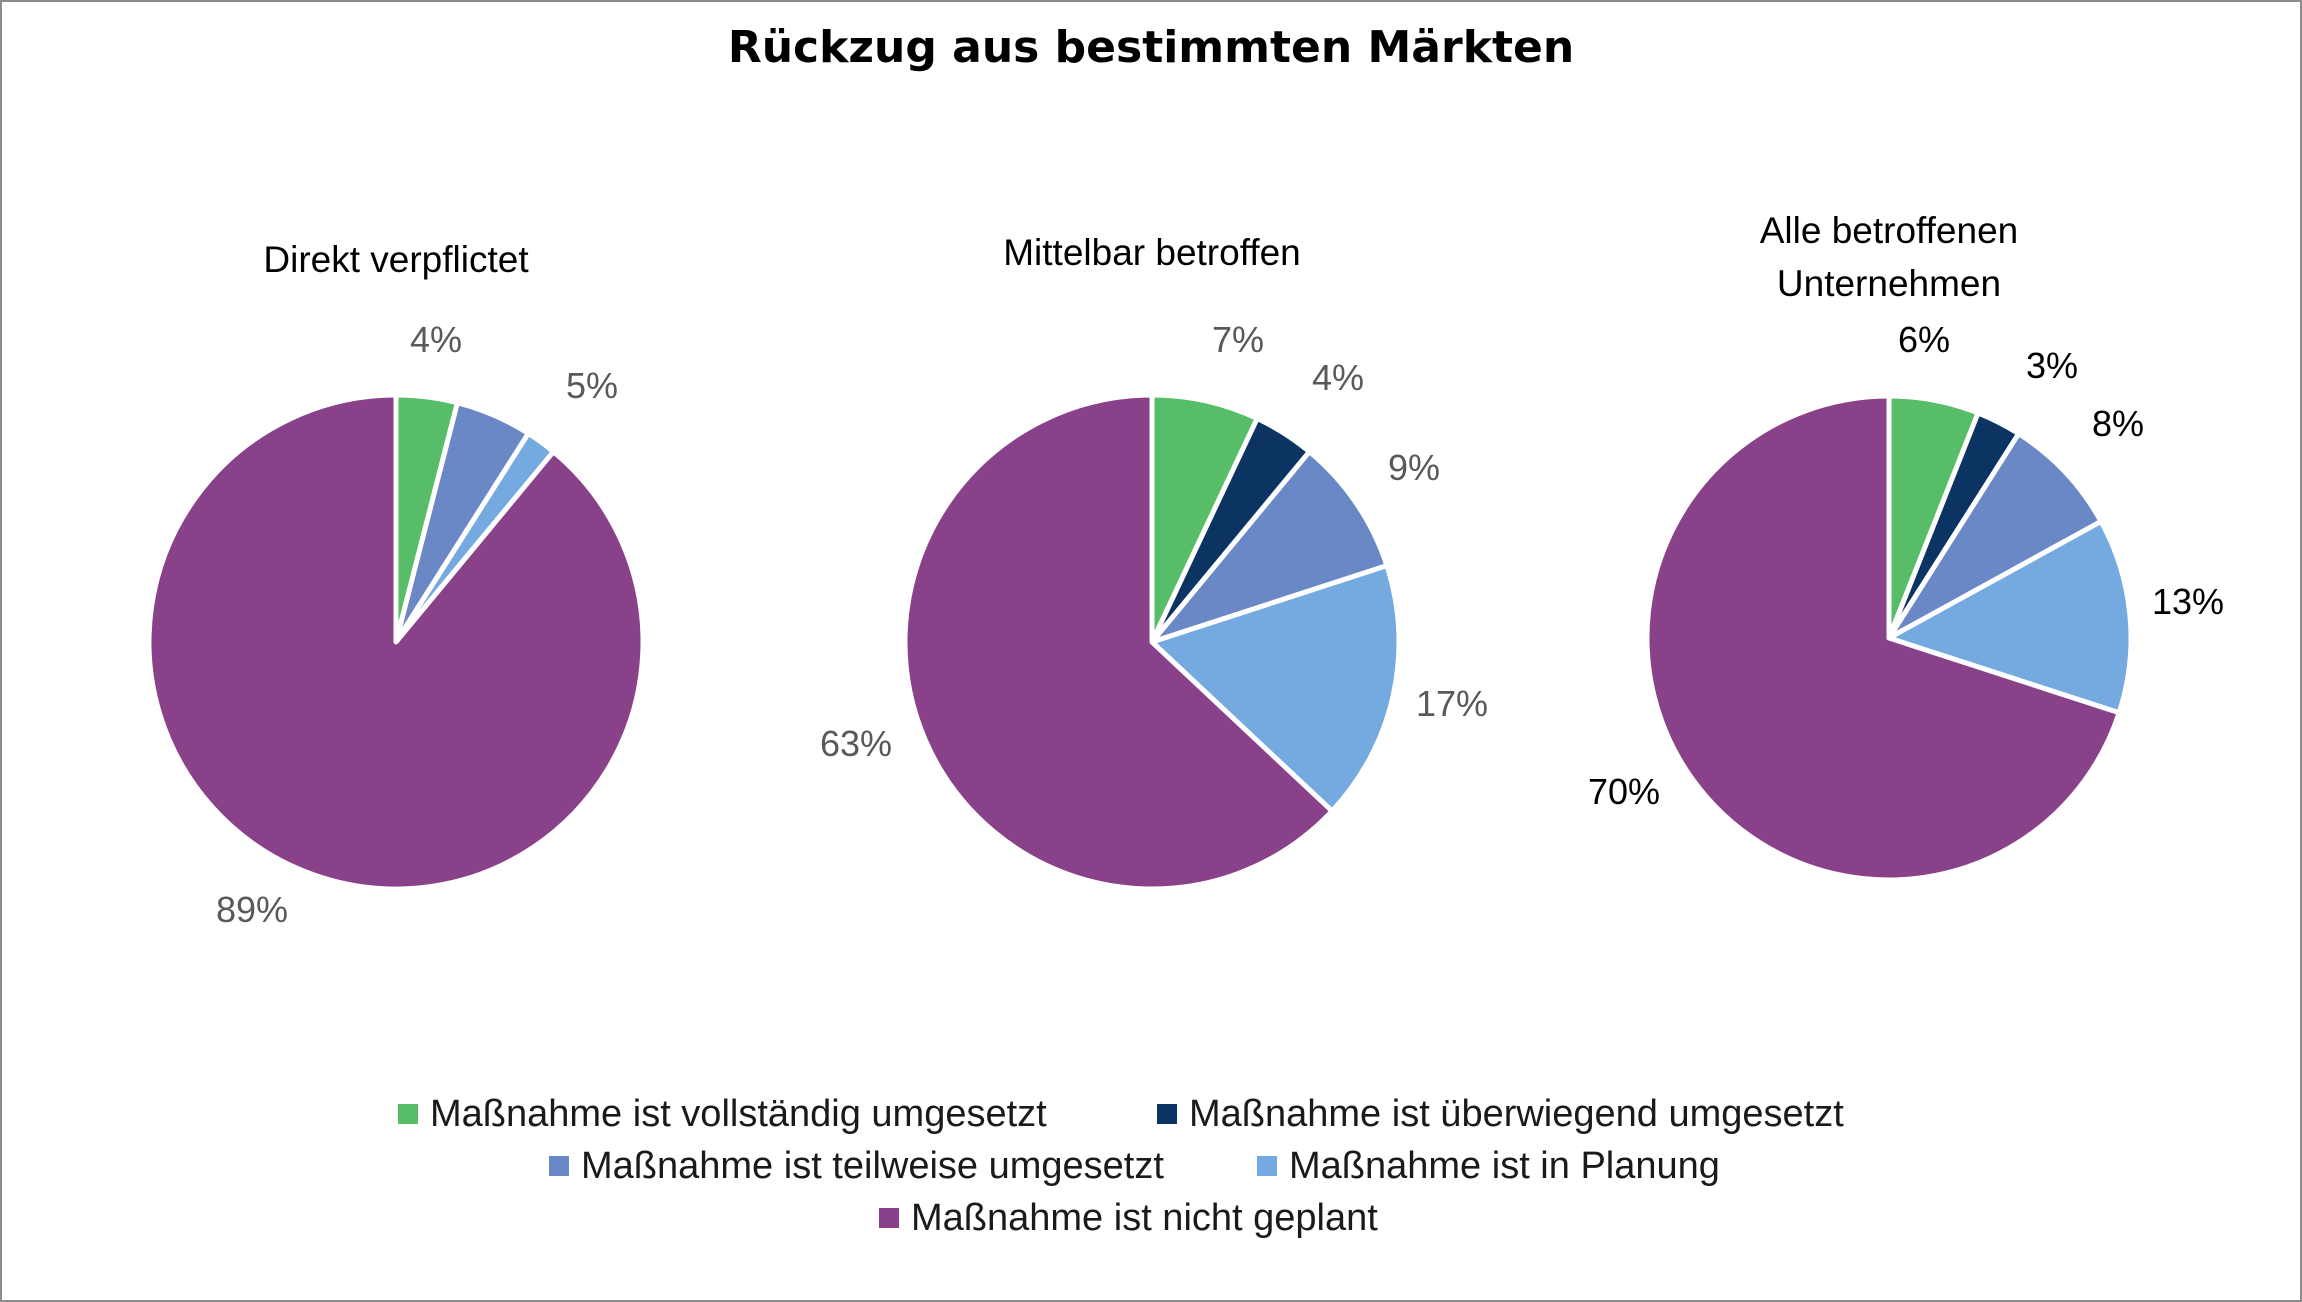 The image size is (2302, 1302). Describe the element at coordinates (738, 1114) in the screenshot. I see `legend-label: Maßnahme ist vollständig umgesetzt` at that location.